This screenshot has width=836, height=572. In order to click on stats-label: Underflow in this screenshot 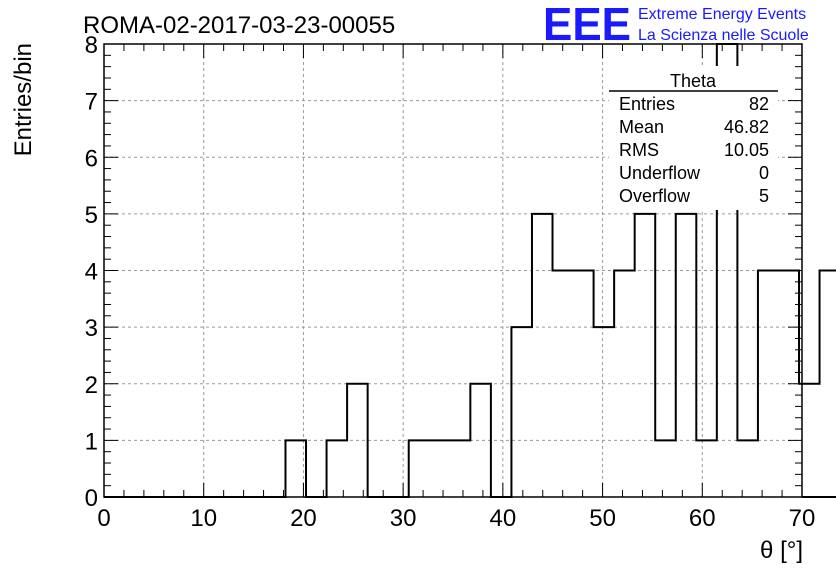, I will do `click(660, 173)`.